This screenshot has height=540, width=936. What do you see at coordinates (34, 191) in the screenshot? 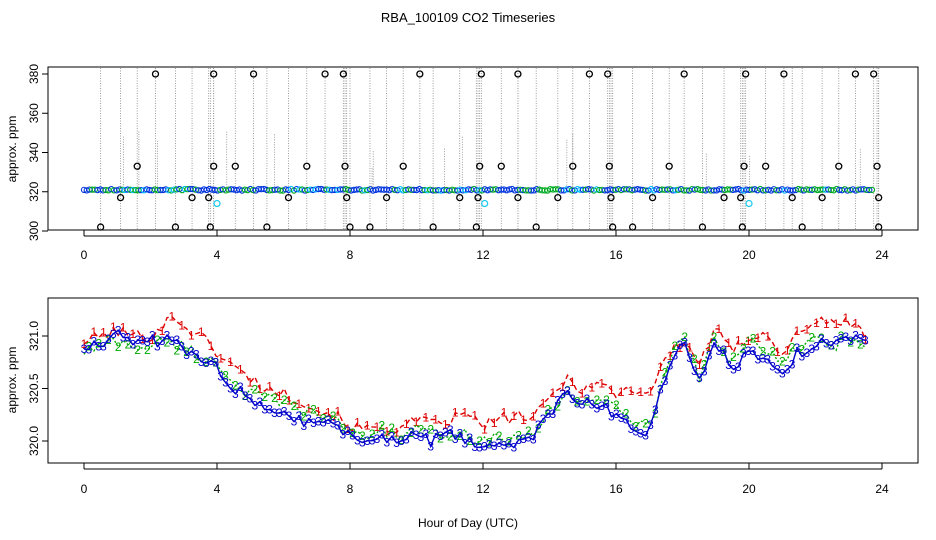
I see `top-y-tick-label: 320` at bounding box center [34, 191].